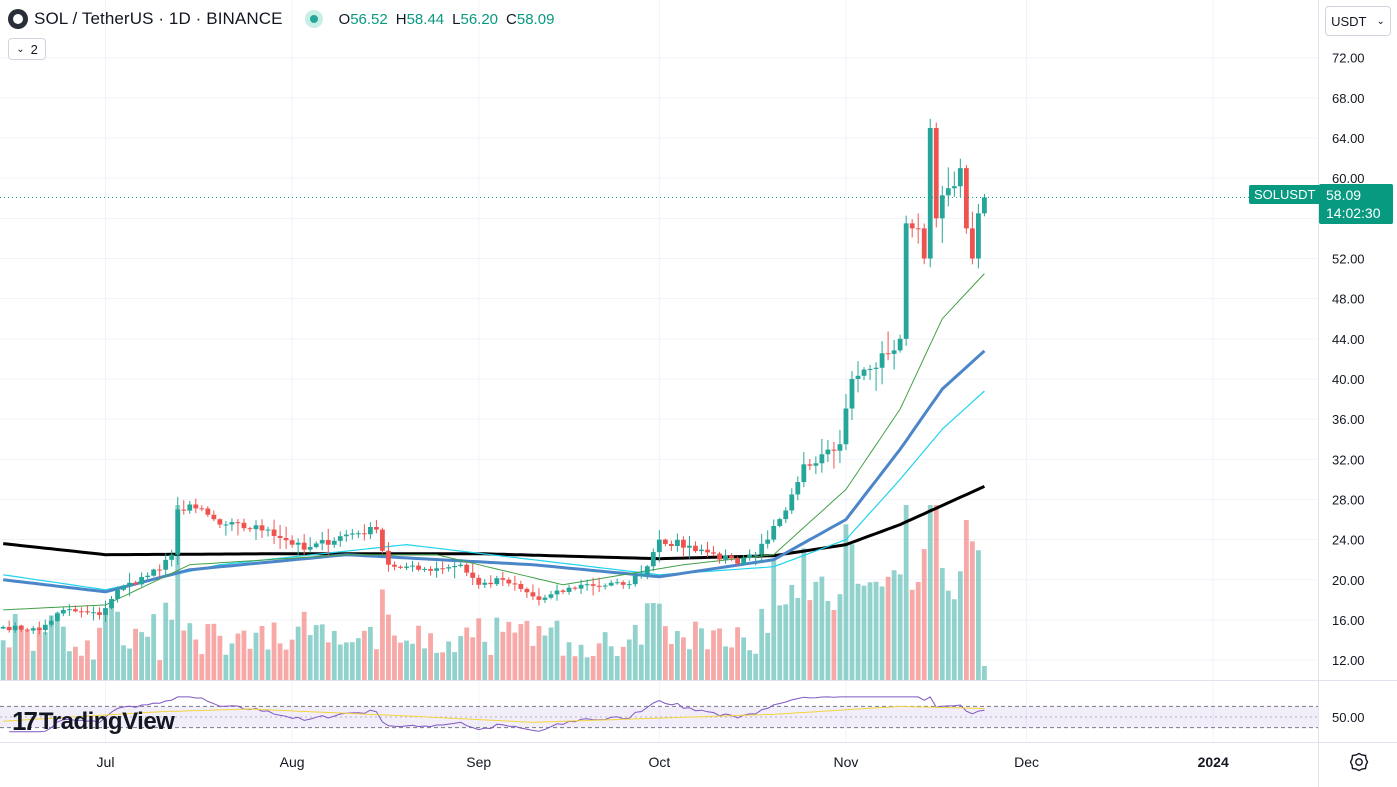 The image size is (1397, 787). Describe the element at coordinates (158, 18) in the screenshot. I see `symbol-title: SOL / TetherUS · 1D · BINANCE` at that location.